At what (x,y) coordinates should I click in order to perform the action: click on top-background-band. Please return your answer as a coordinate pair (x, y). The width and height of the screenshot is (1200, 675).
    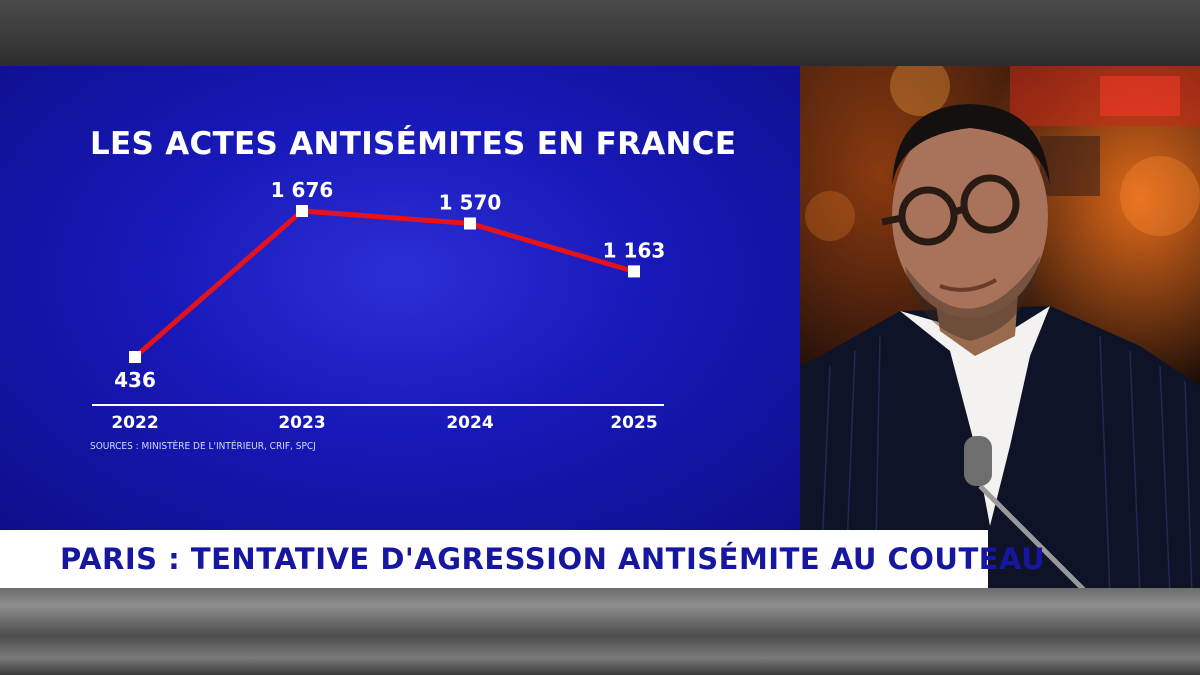
    Looking at the image, I should click on (600, 33).